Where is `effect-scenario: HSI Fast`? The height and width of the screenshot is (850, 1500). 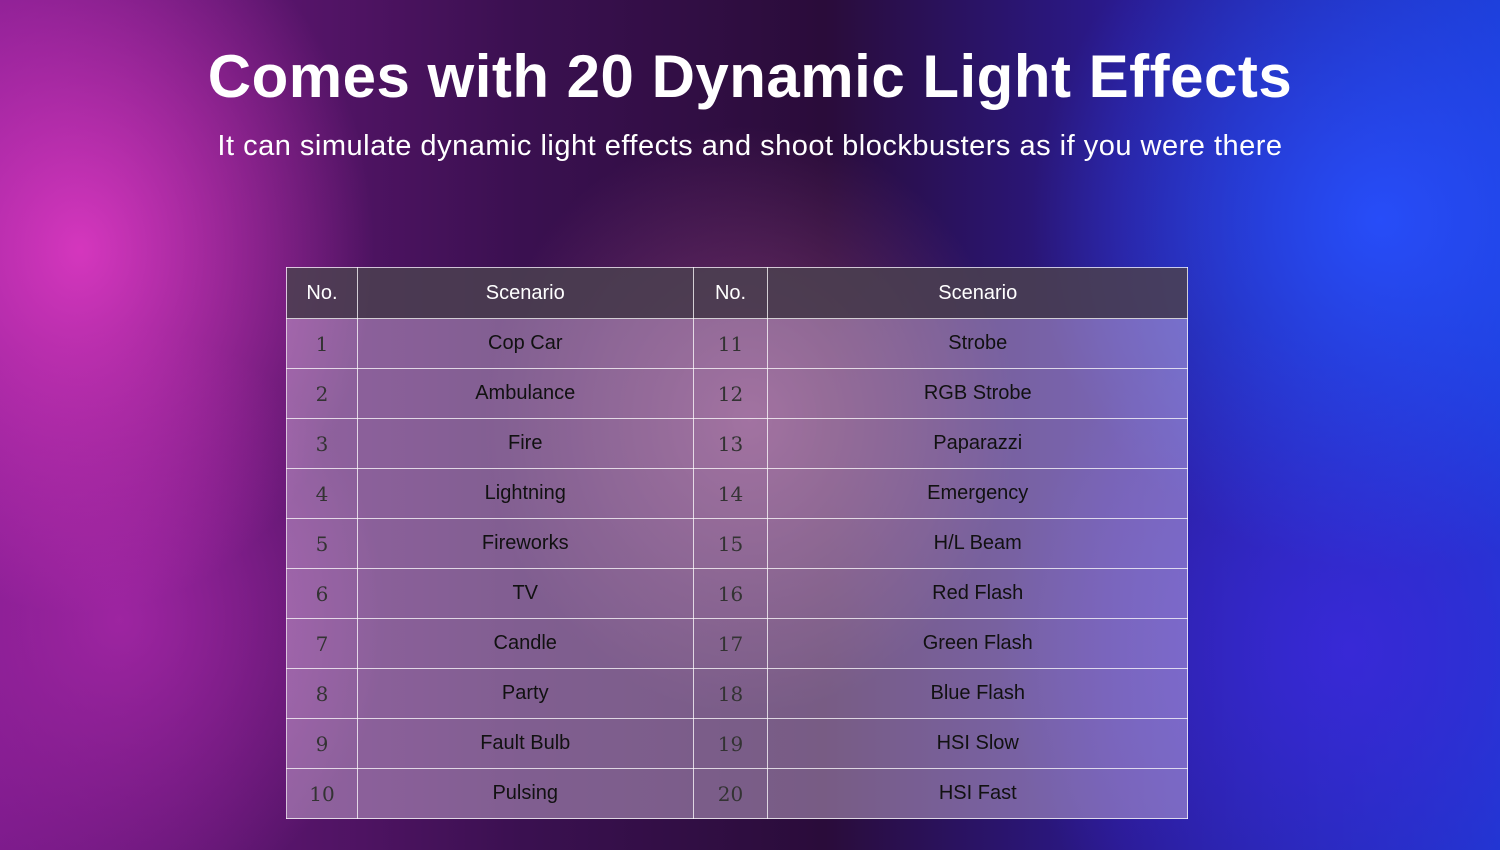 effect-scenario: HSI Fast is located at coordinates (977, 793).